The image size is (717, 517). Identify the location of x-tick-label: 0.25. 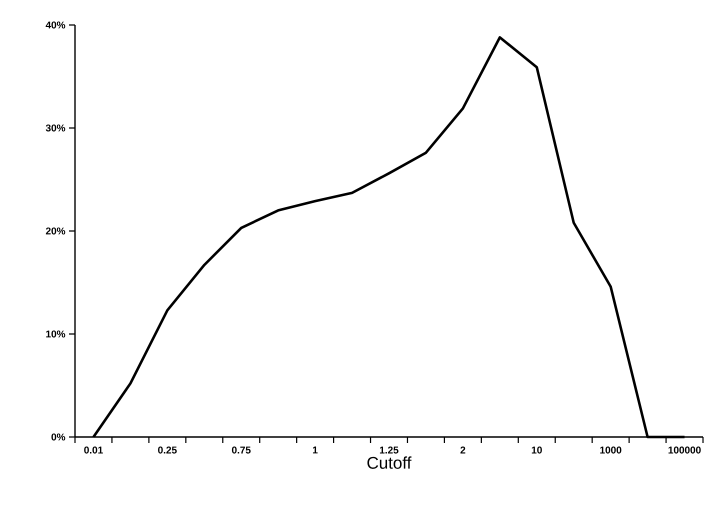
(167, 450).